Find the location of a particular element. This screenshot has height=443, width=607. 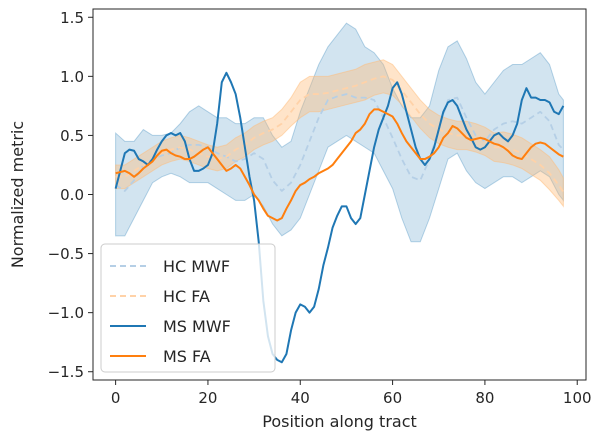

x-tick-label: 100 is located at coordinates (577, 398).